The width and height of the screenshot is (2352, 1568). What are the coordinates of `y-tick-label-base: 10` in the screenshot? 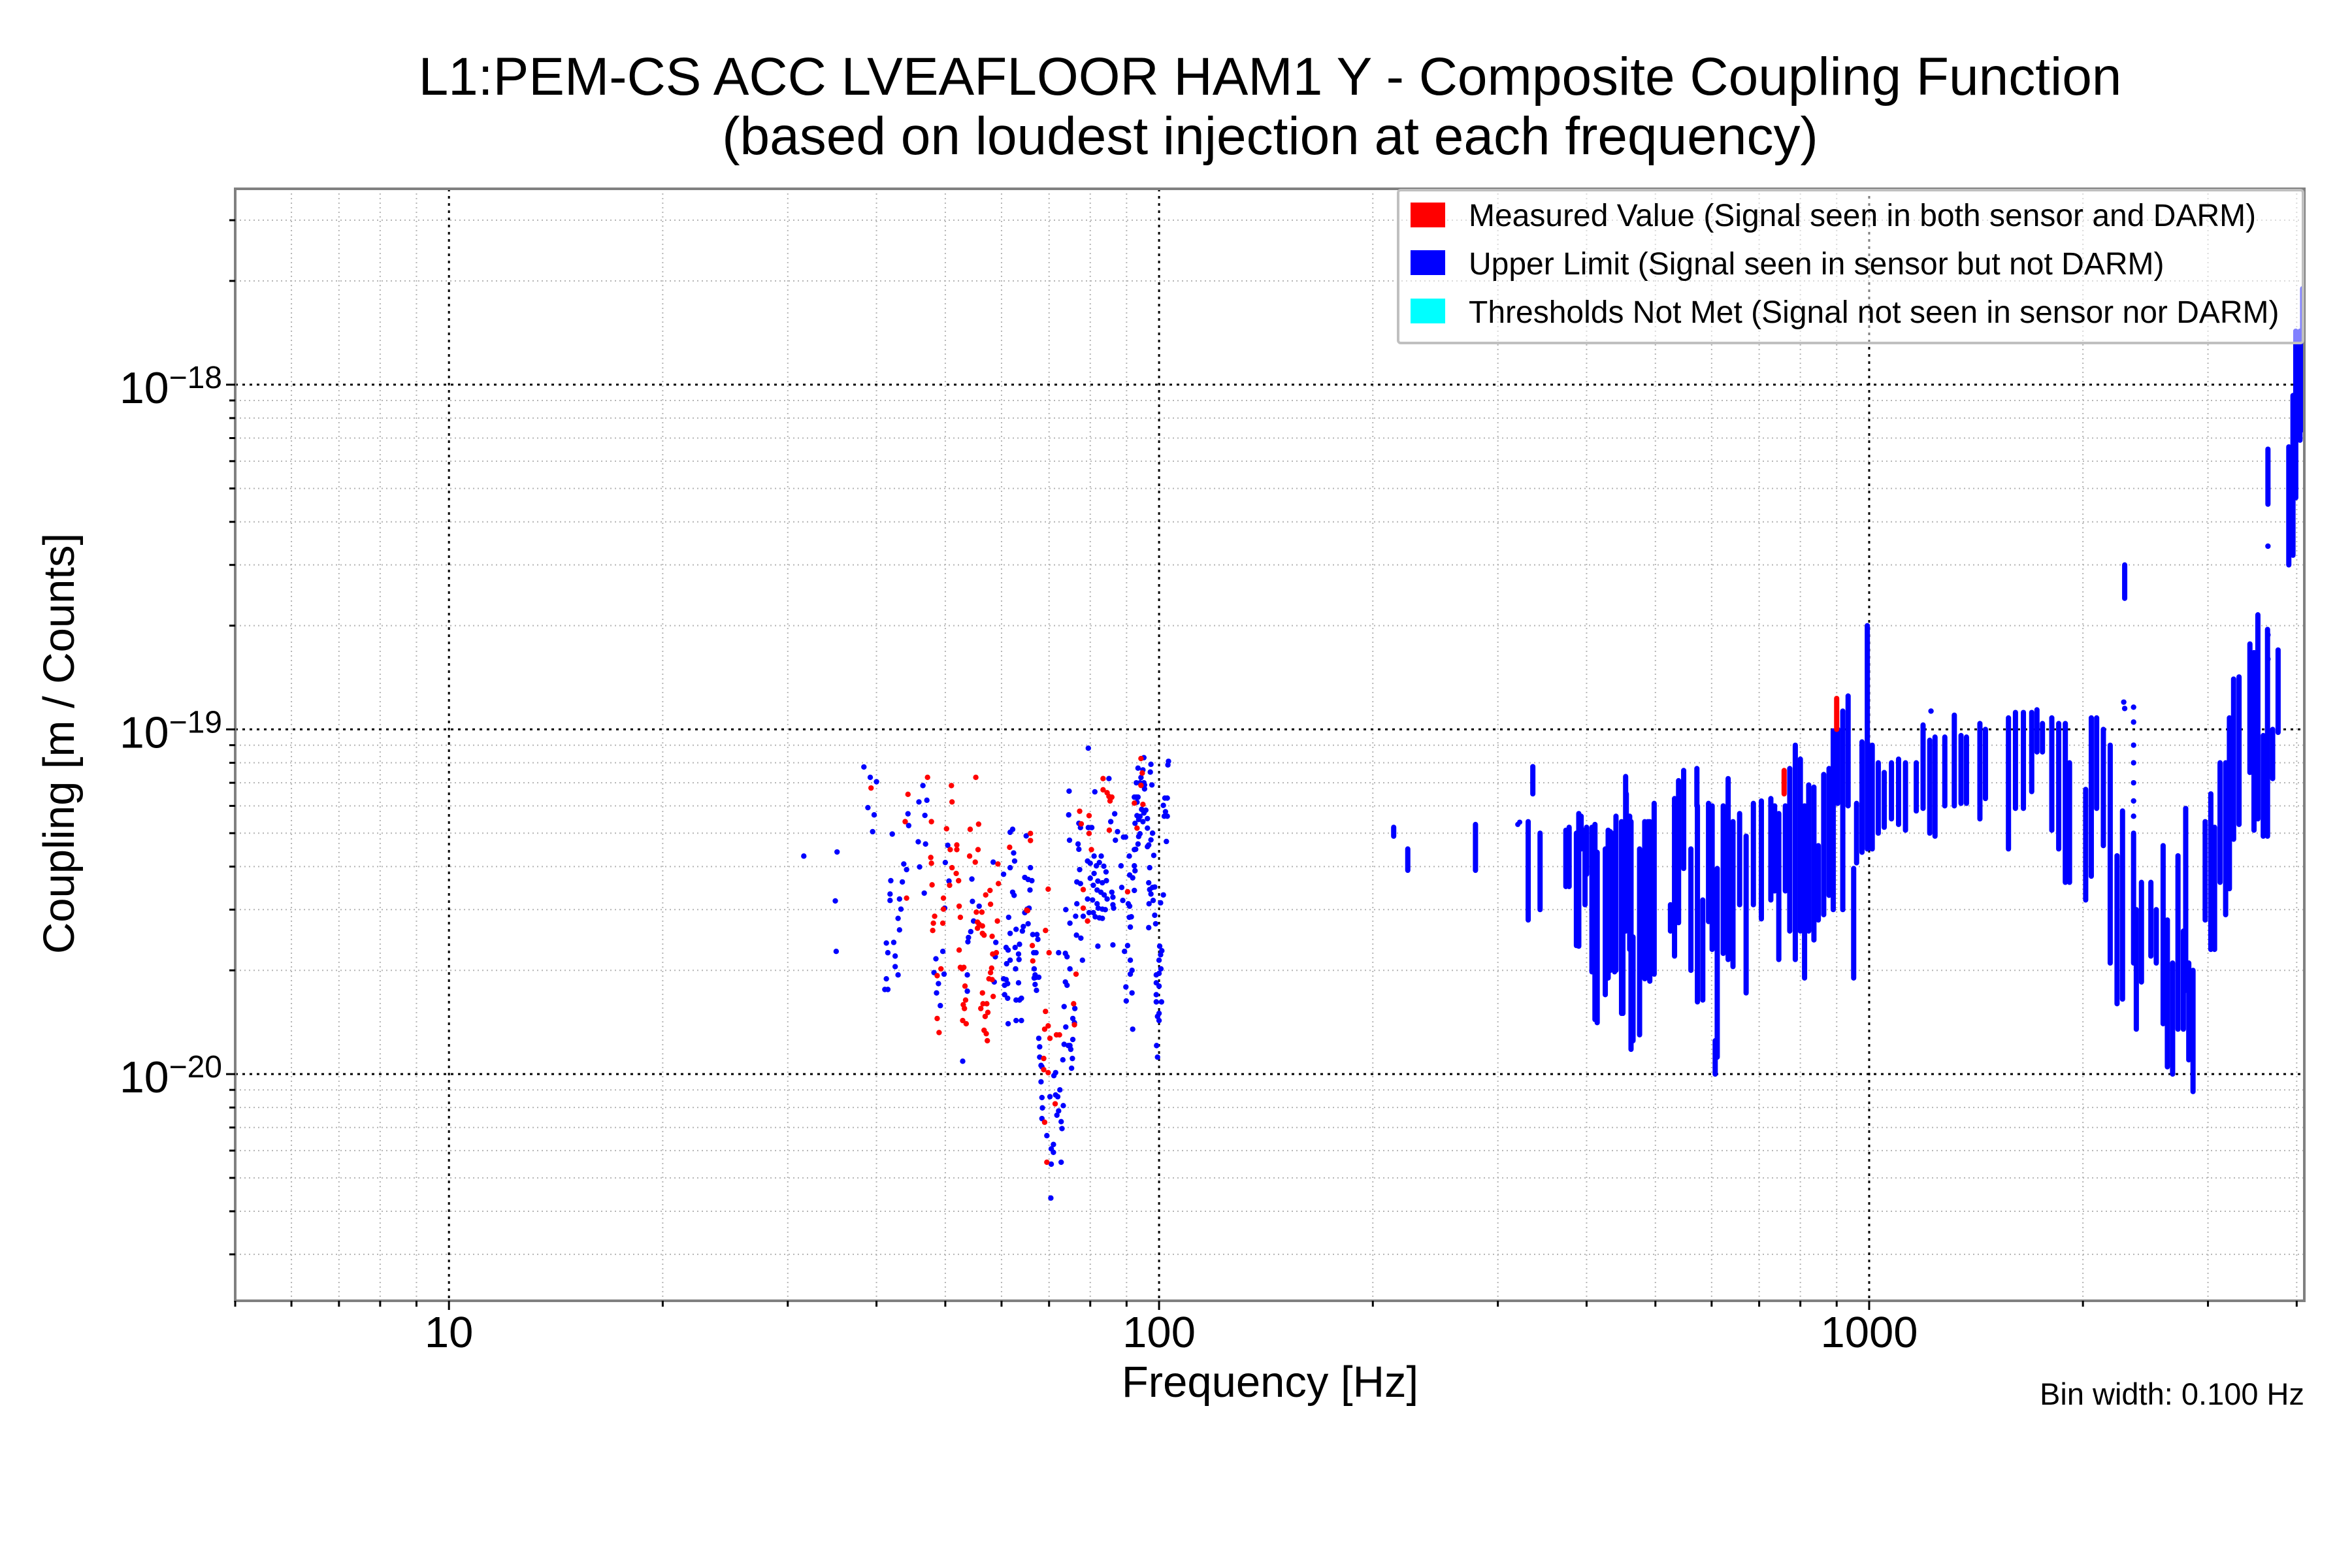 It's located at (144, 1077).